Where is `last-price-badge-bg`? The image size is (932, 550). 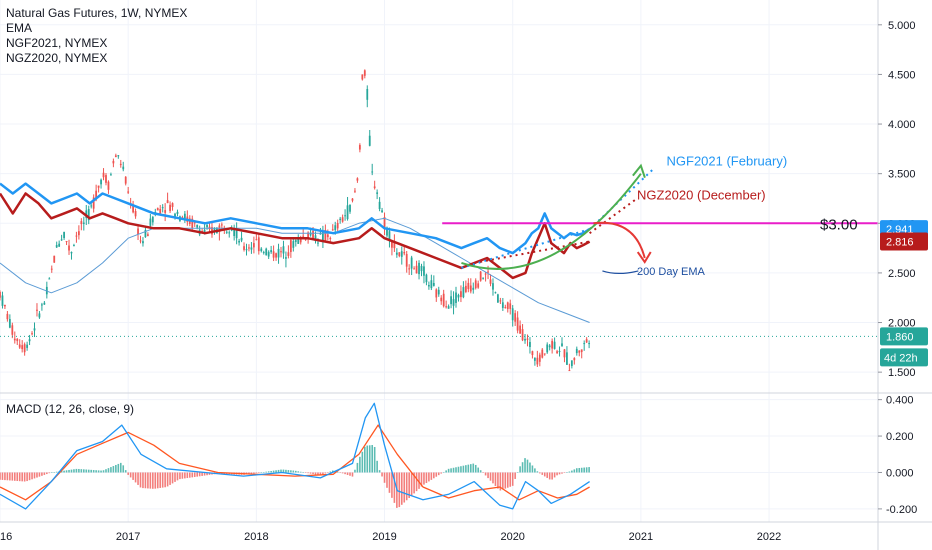 last-price-badge-bg is located at coordinates (904, 336).